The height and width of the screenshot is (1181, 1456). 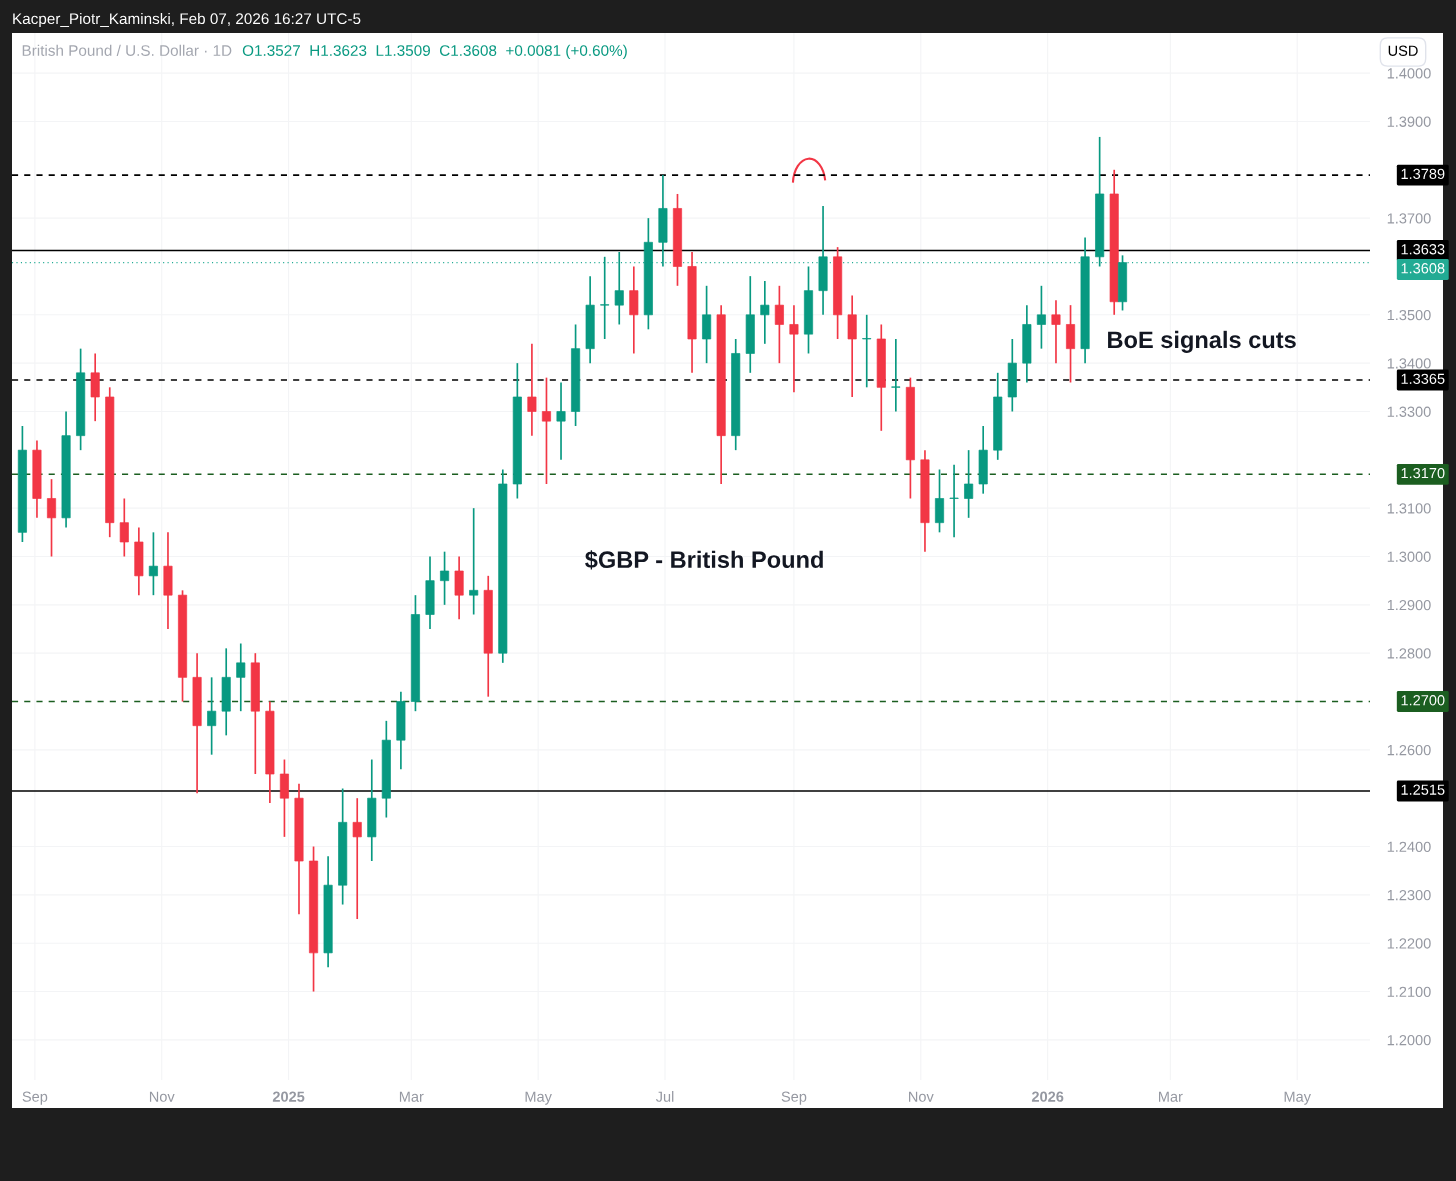 What do you see at coordinates (1409, 605) in the screenshot?
I see `y-tick-label: 1.2900` at bounding box center [1409, 605].